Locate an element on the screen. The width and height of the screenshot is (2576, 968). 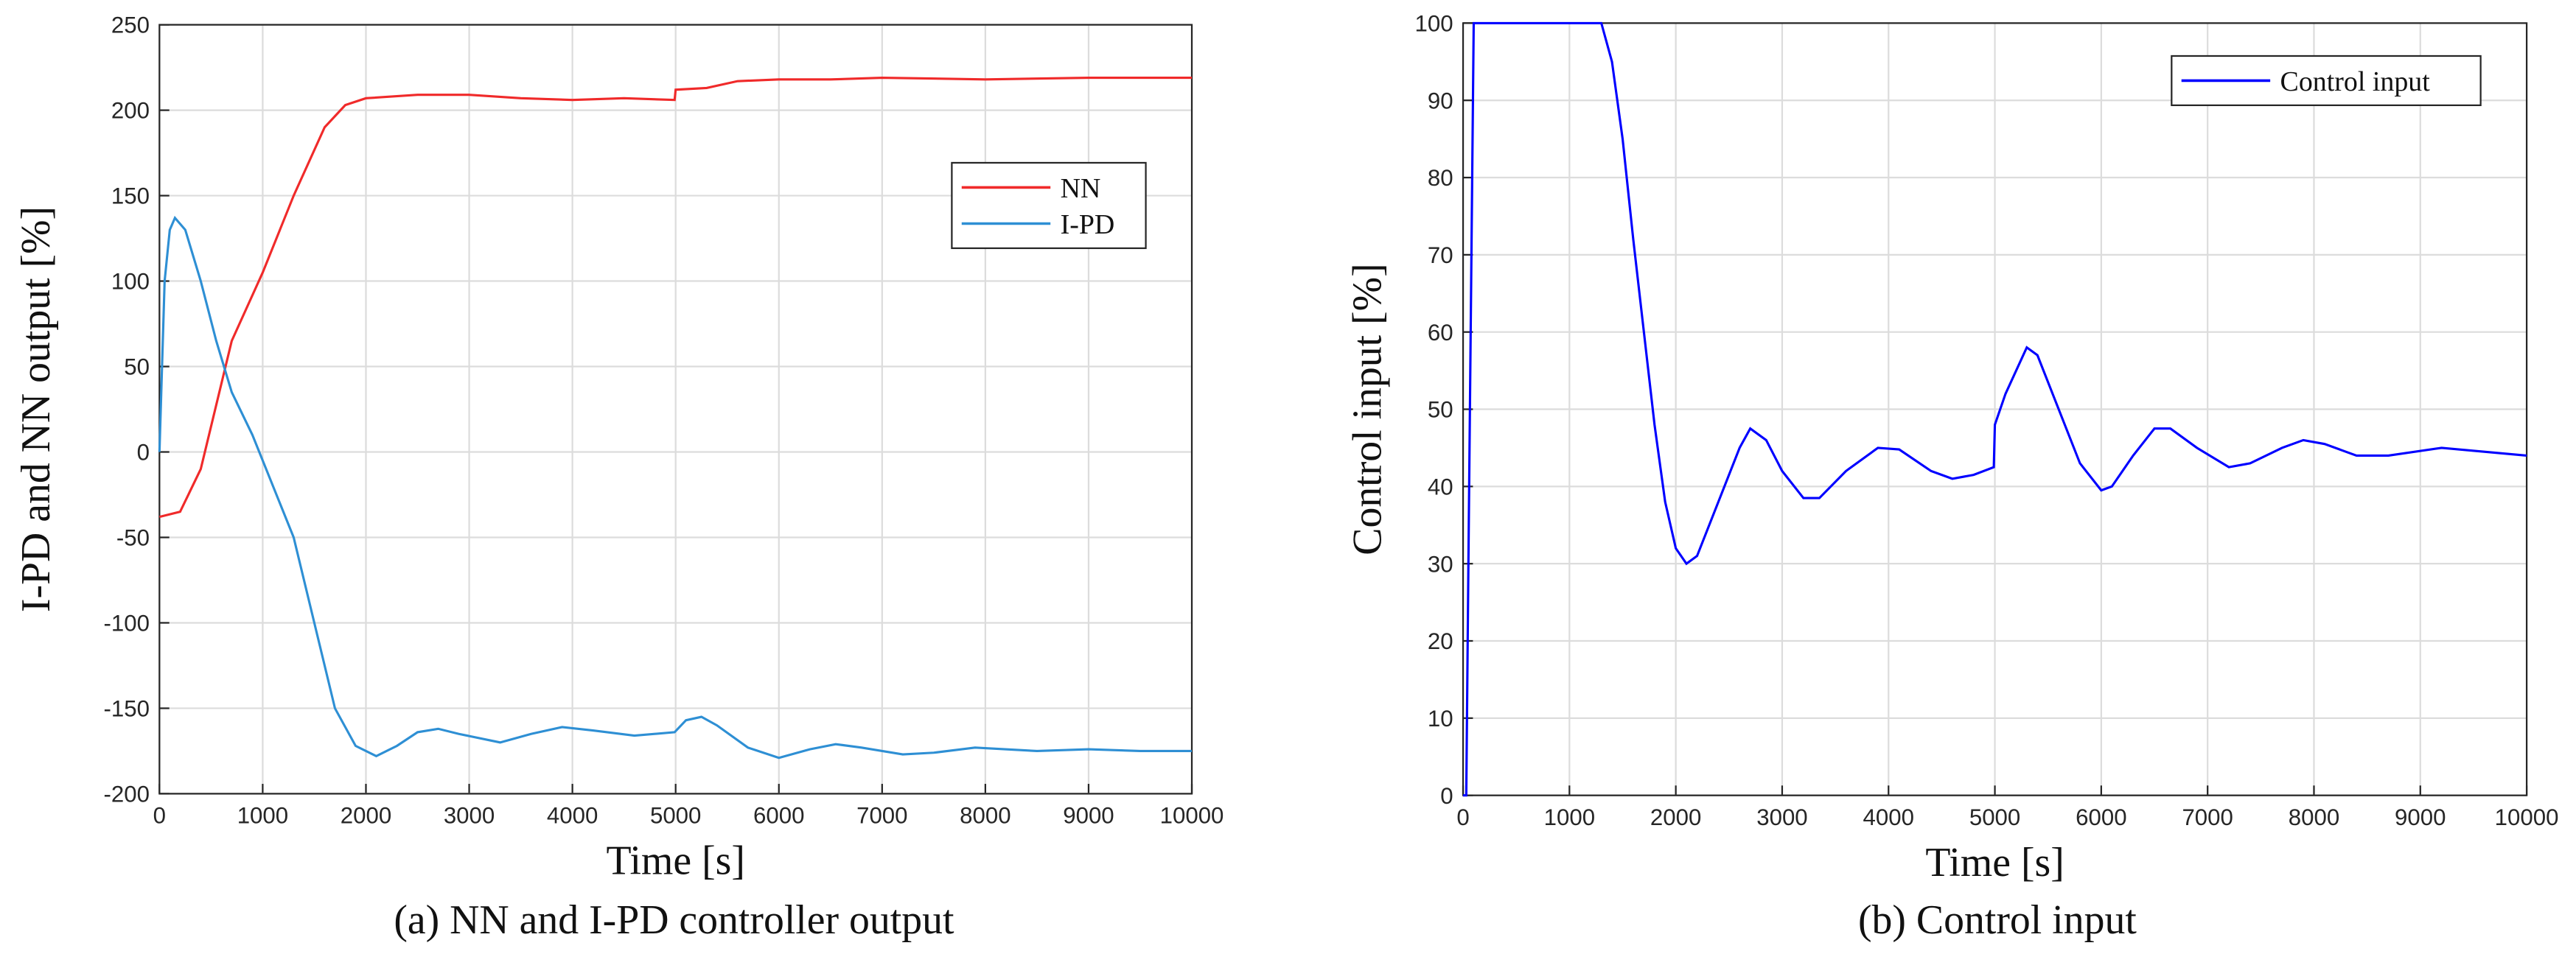
y-tick-label: -100 is located at coordinates (126, 623).